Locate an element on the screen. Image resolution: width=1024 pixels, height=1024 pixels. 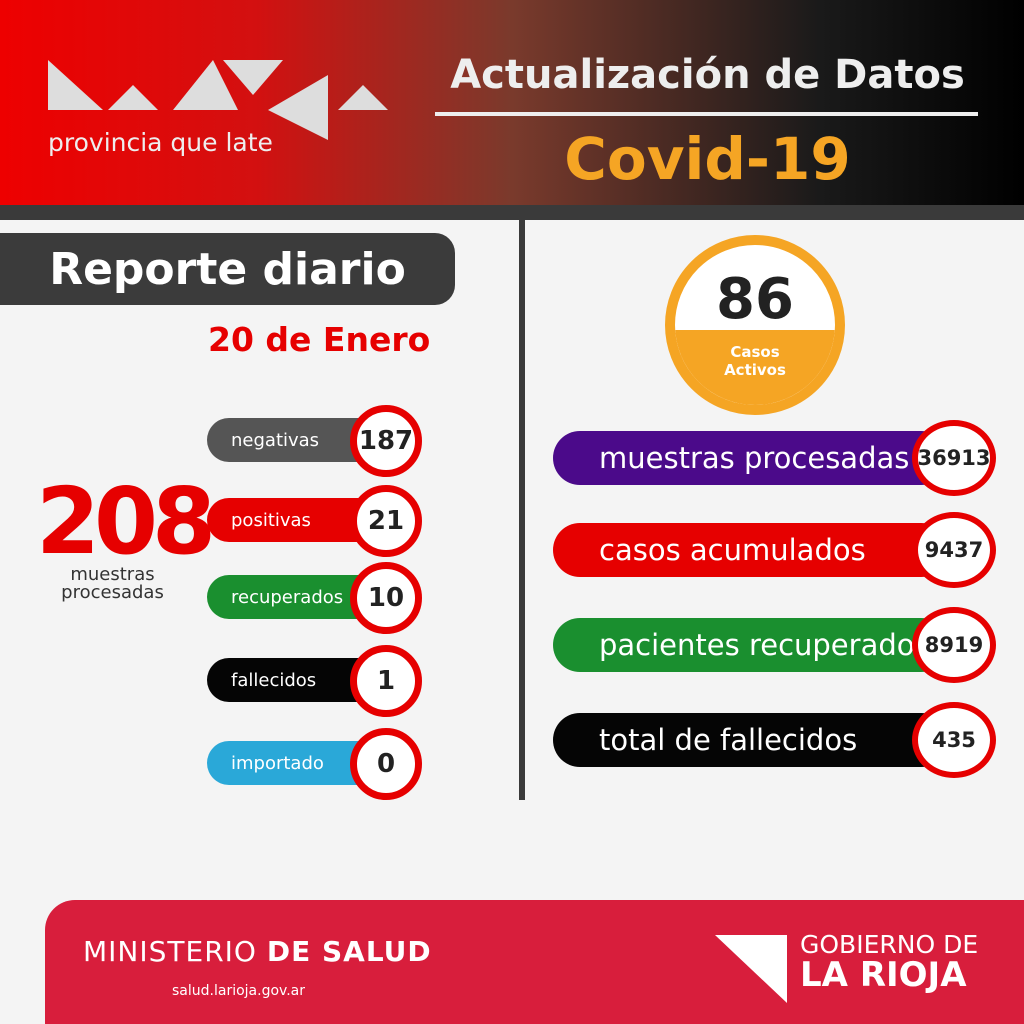
daily-value: 10 is located at coordinates (386, 598).